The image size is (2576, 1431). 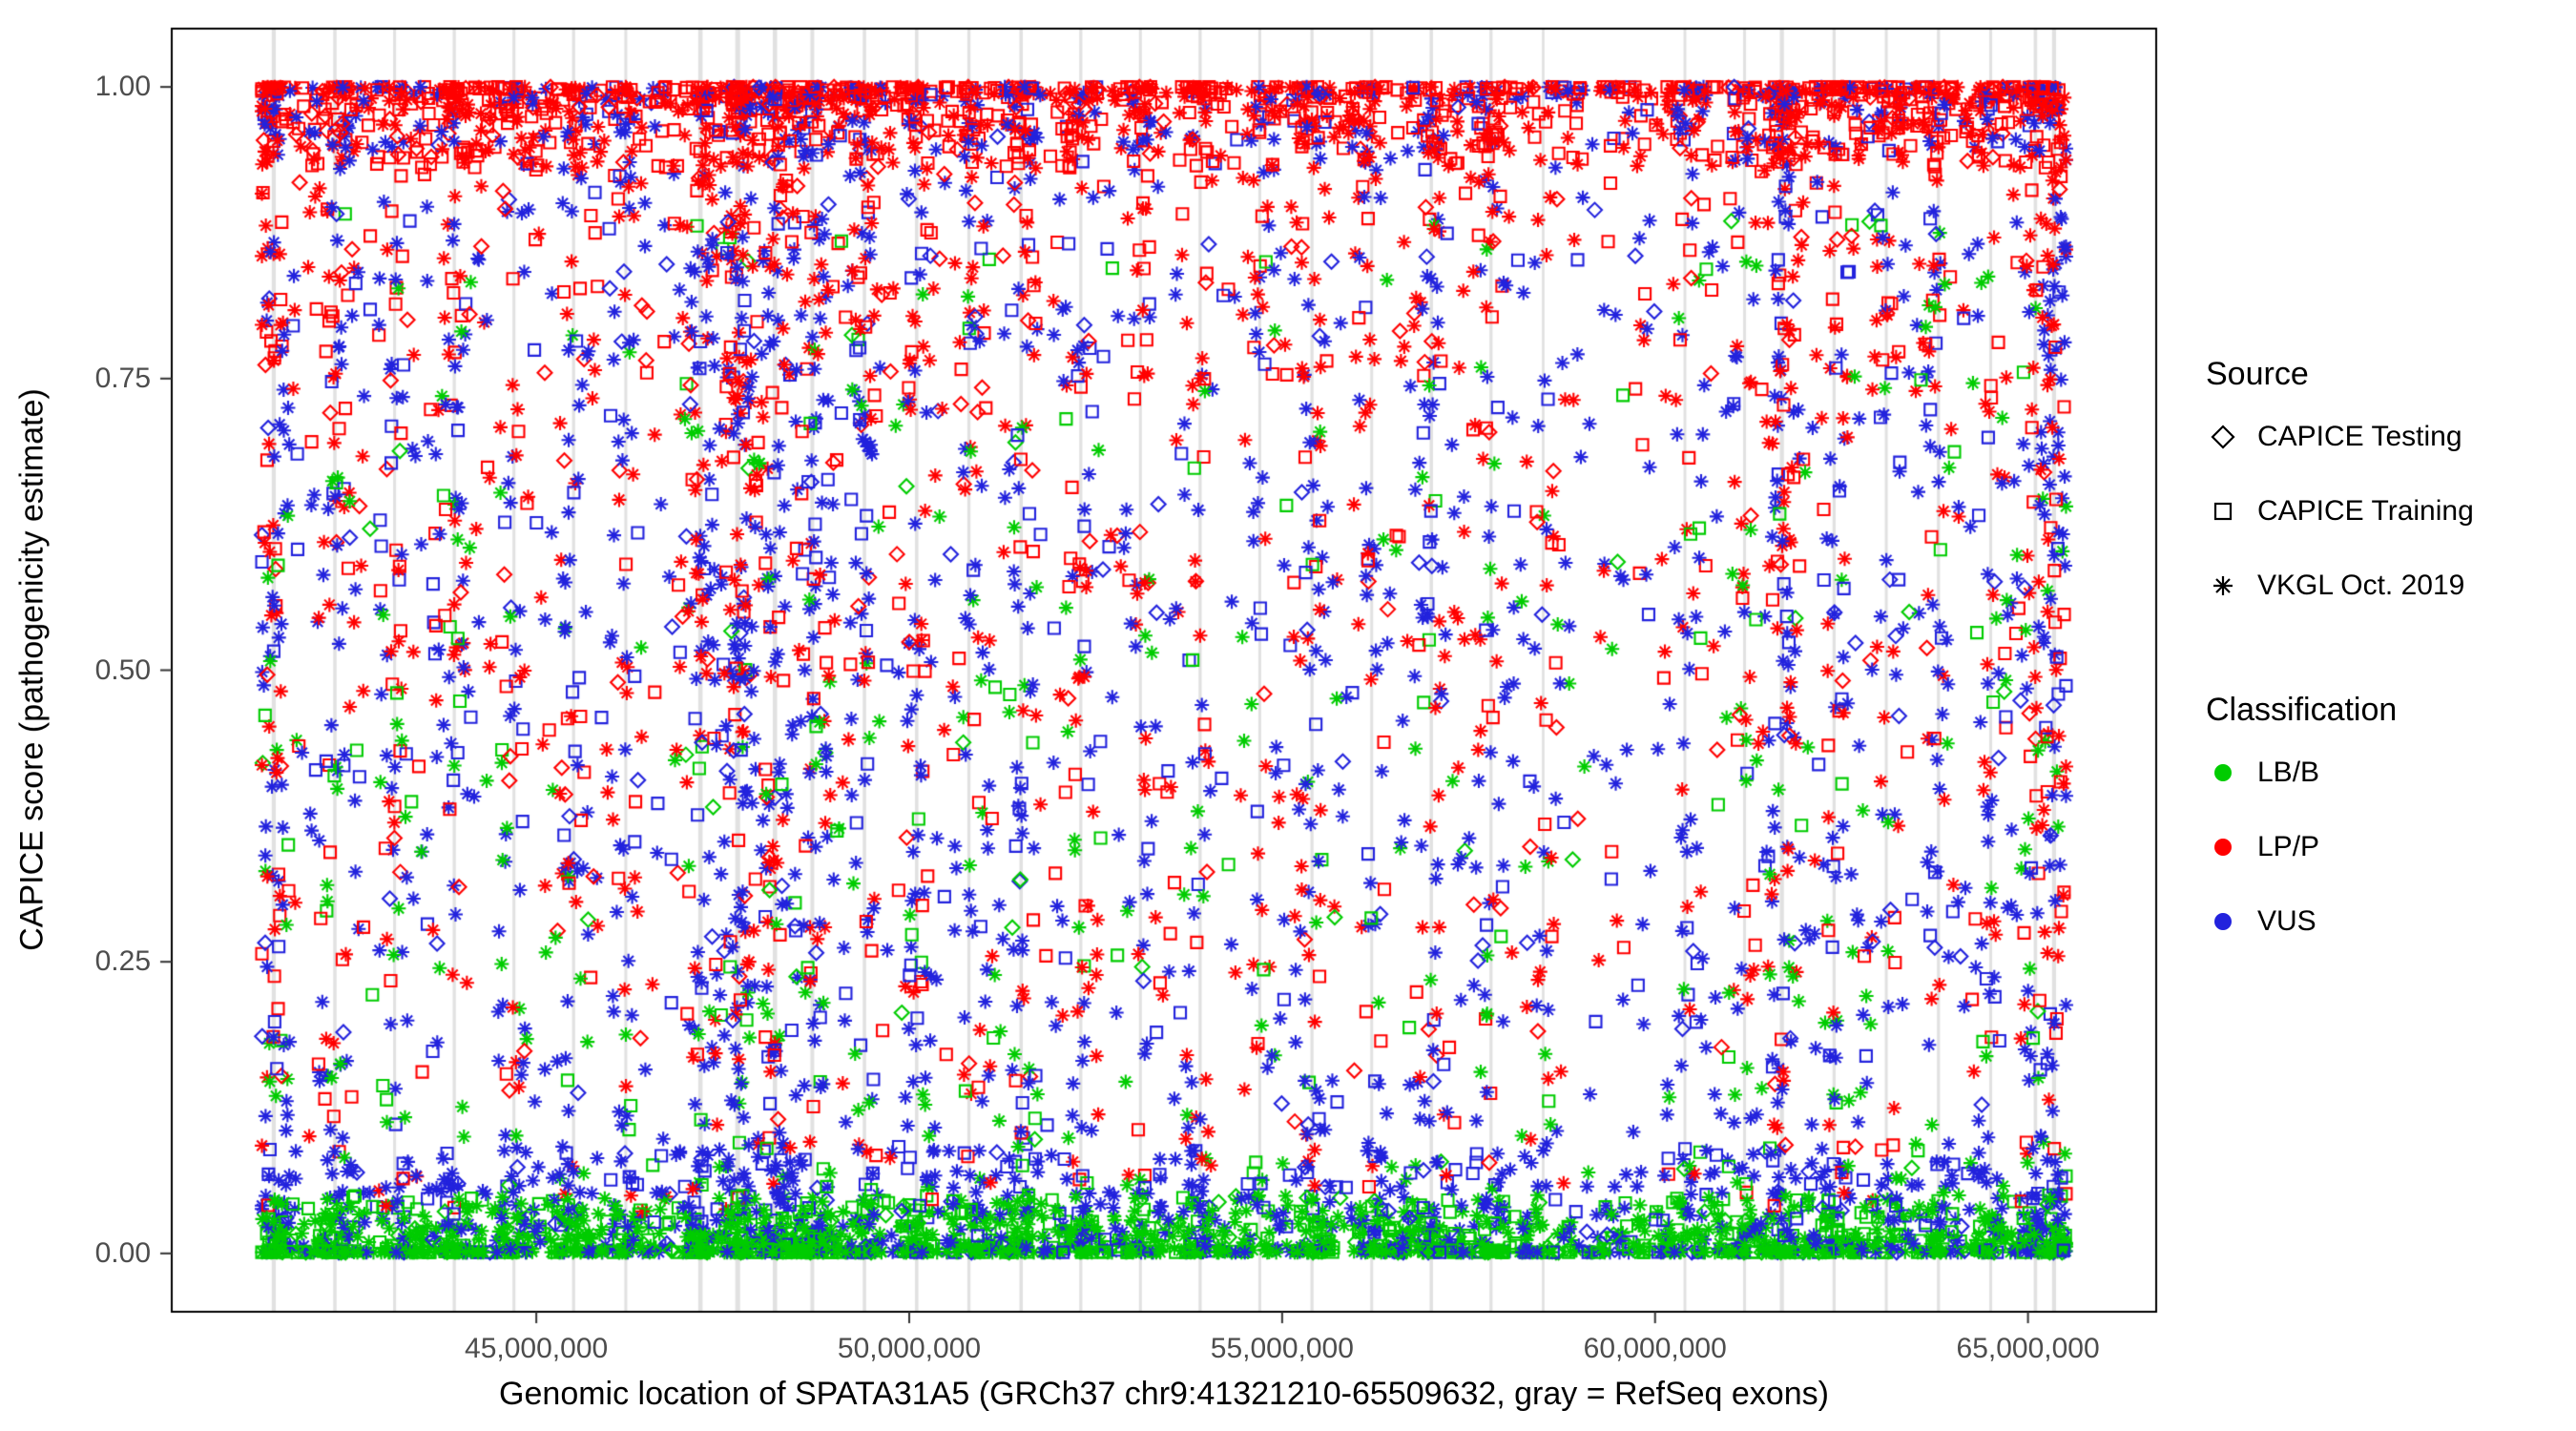 I want to click on square-icon, so click(x=2223, y=511).